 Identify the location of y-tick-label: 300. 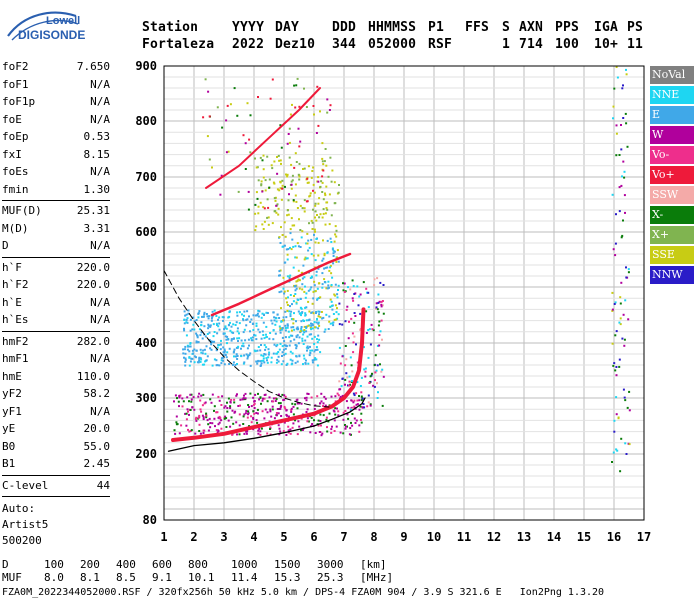
(146, 398).